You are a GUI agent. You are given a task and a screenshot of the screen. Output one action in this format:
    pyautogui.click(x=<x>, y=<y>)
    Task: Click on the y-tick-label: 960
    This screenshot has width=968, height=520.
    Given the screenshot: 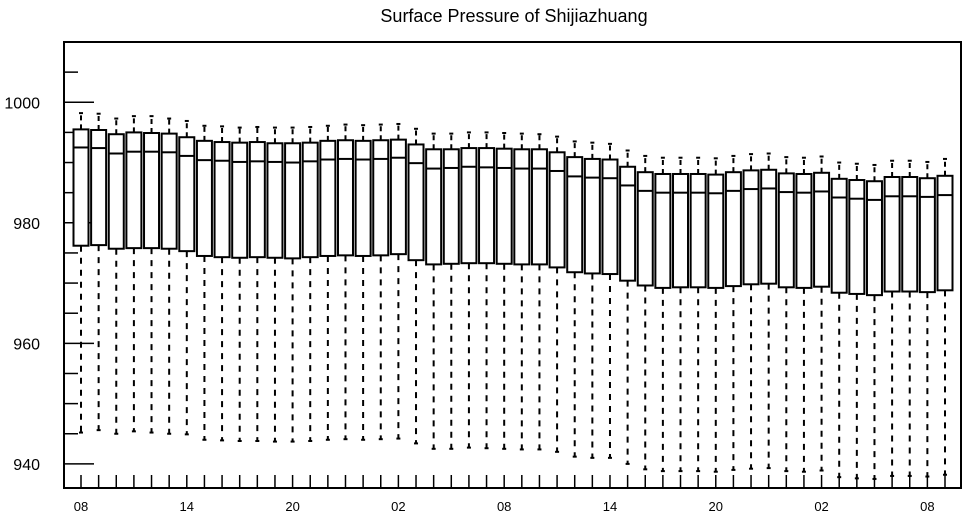 What is the action you would take?
    pyautogui.click(x=26, y=344)
    